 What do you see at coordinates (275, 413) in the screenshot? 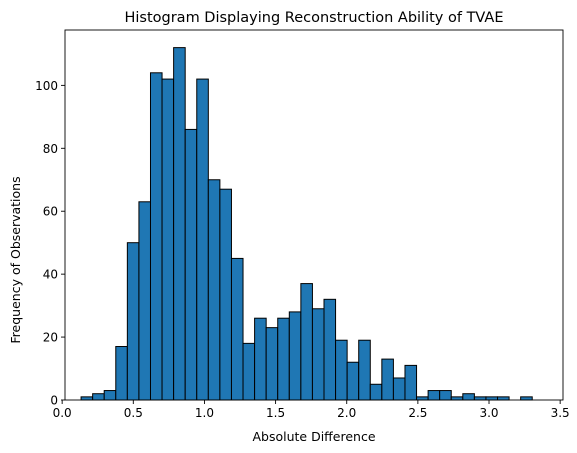
I see `x-tick-label: 1.5` at bounding box center [275, 413].